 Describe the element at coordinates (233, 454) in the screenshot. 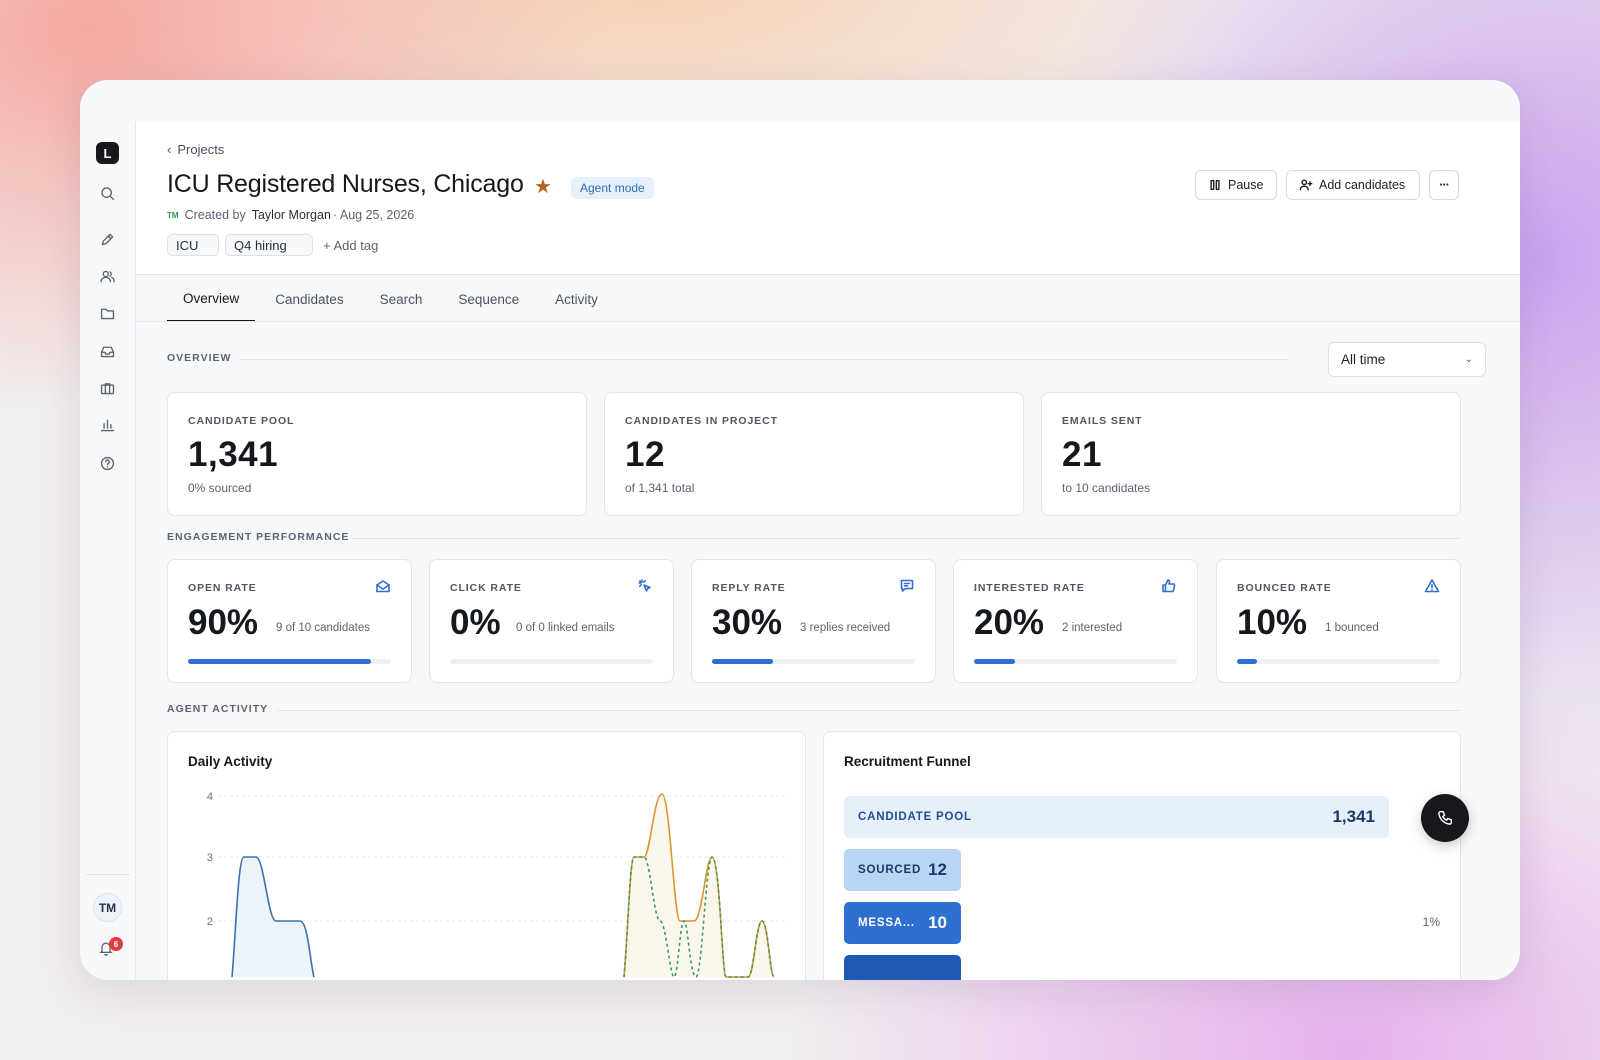

I see `card-value: 1,341` at that location.